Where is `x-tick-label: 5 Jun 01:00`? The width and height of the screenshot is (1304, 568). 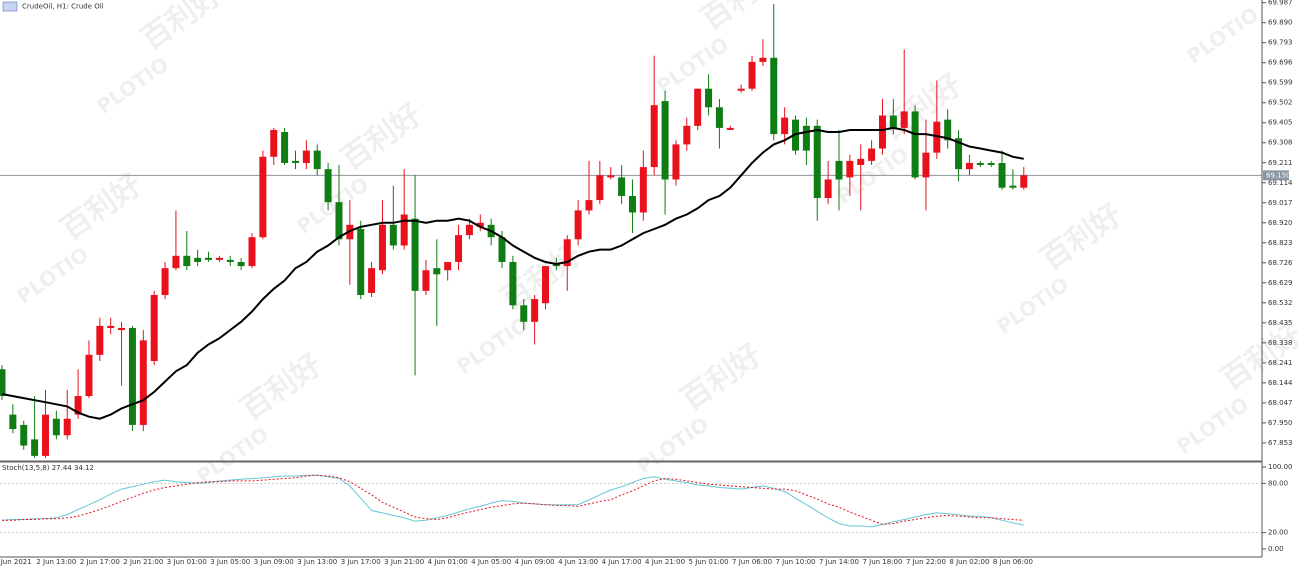 x-tick-label: 5 Jun 01:00 is located at coordinates (709, 562).